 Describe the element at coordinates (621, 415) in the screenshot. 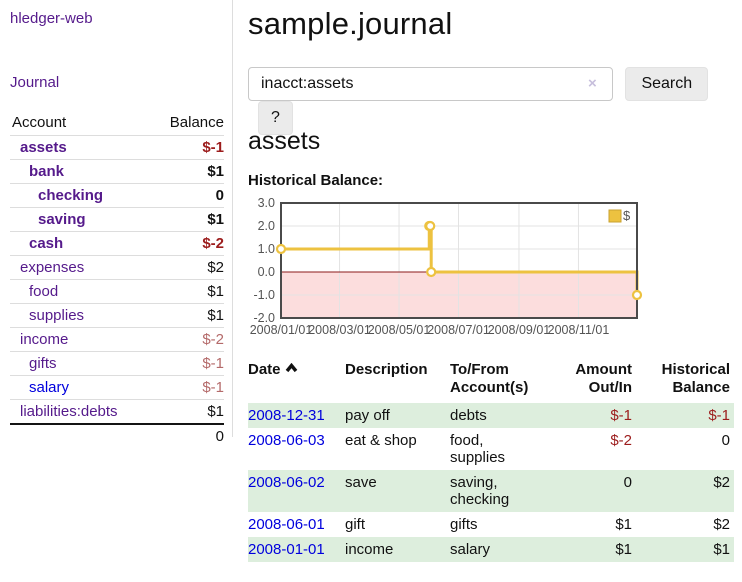

I see `transaction-amount-cell: $-1` at that location.